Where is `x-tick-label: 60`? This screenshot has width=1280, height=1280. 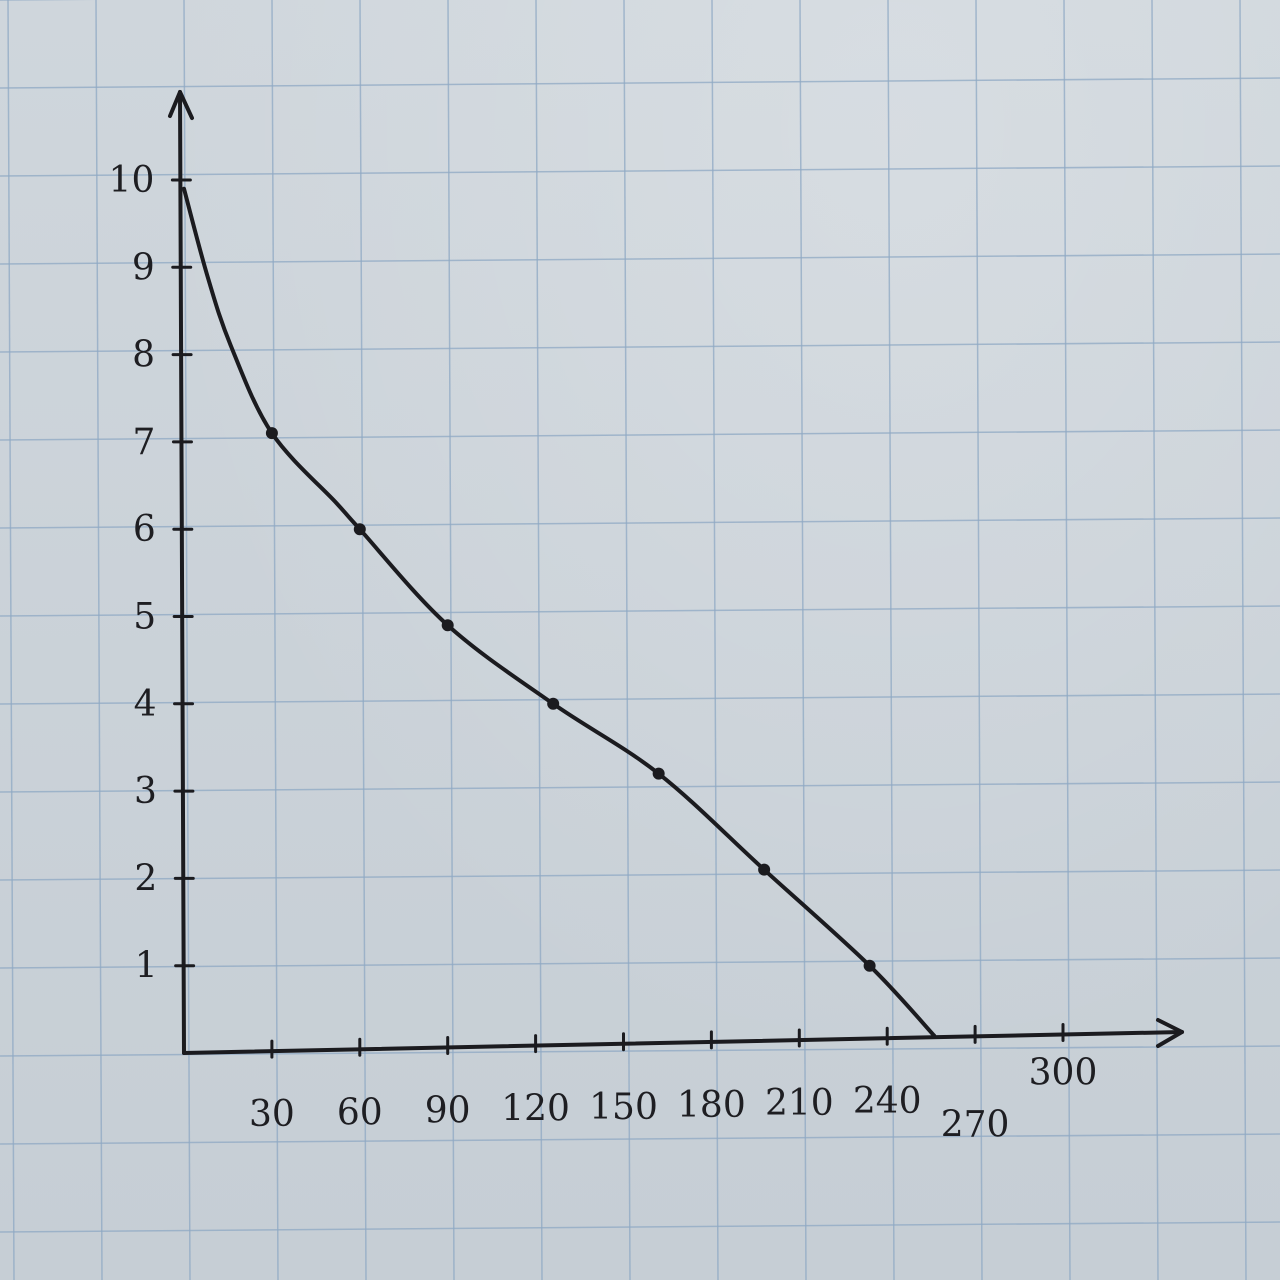 x-tick-label: 60 is located at coordinates (360, 1112).